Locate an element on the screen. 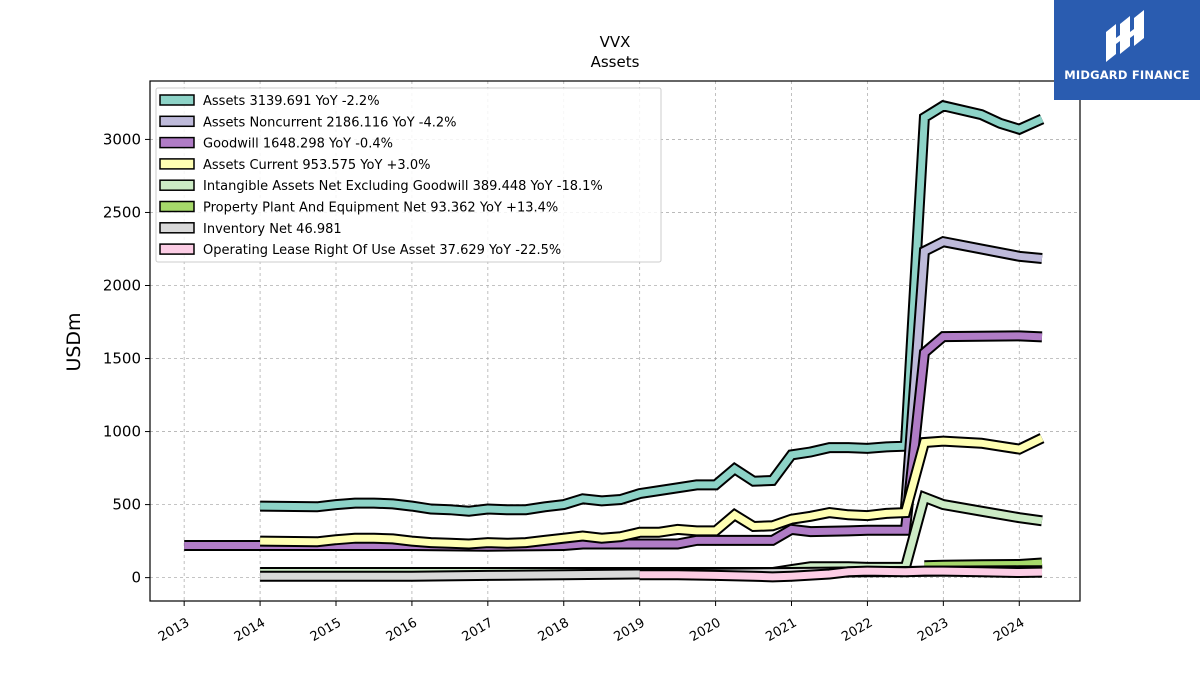 The width and height of the screenshot is (1200, 675). y-axis: 0 500 1000 1500 2000 2500 3000 is located at coordinates (126, 358).